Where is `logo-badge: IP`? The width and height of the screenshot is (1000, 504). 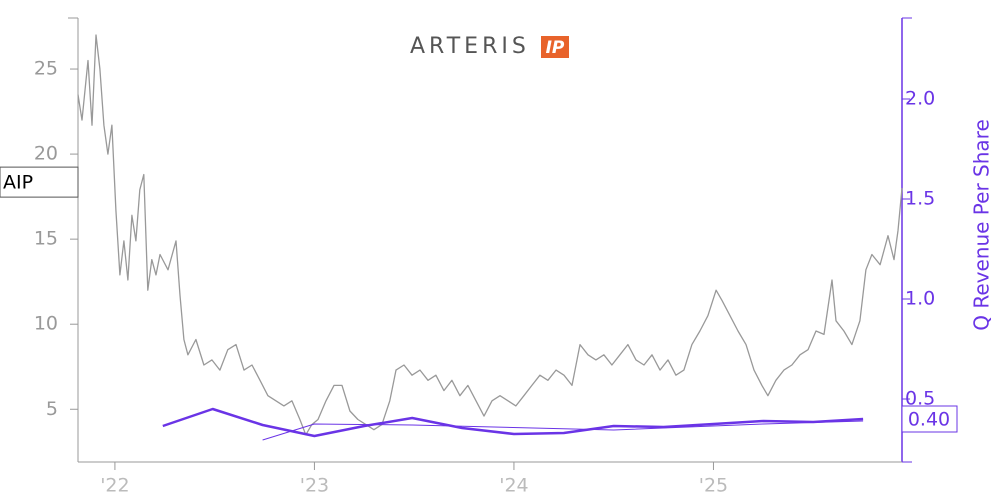 logo-badge: IP is located at coordinates (555, 48).